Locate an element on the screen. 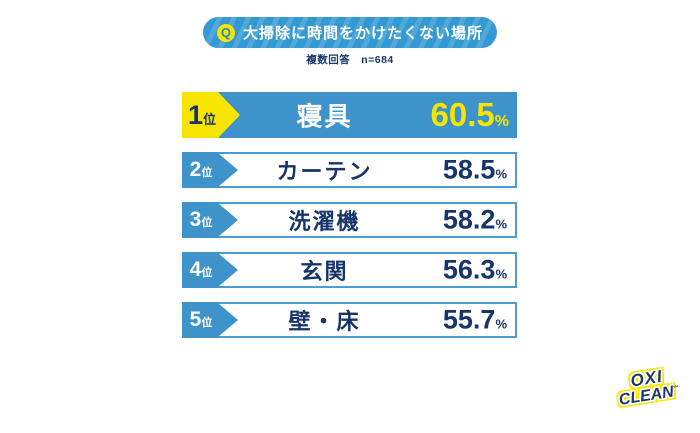 The width and height of the screenshot is (700, 433). value-number: 60.5 is located at coordinates (462, 114).